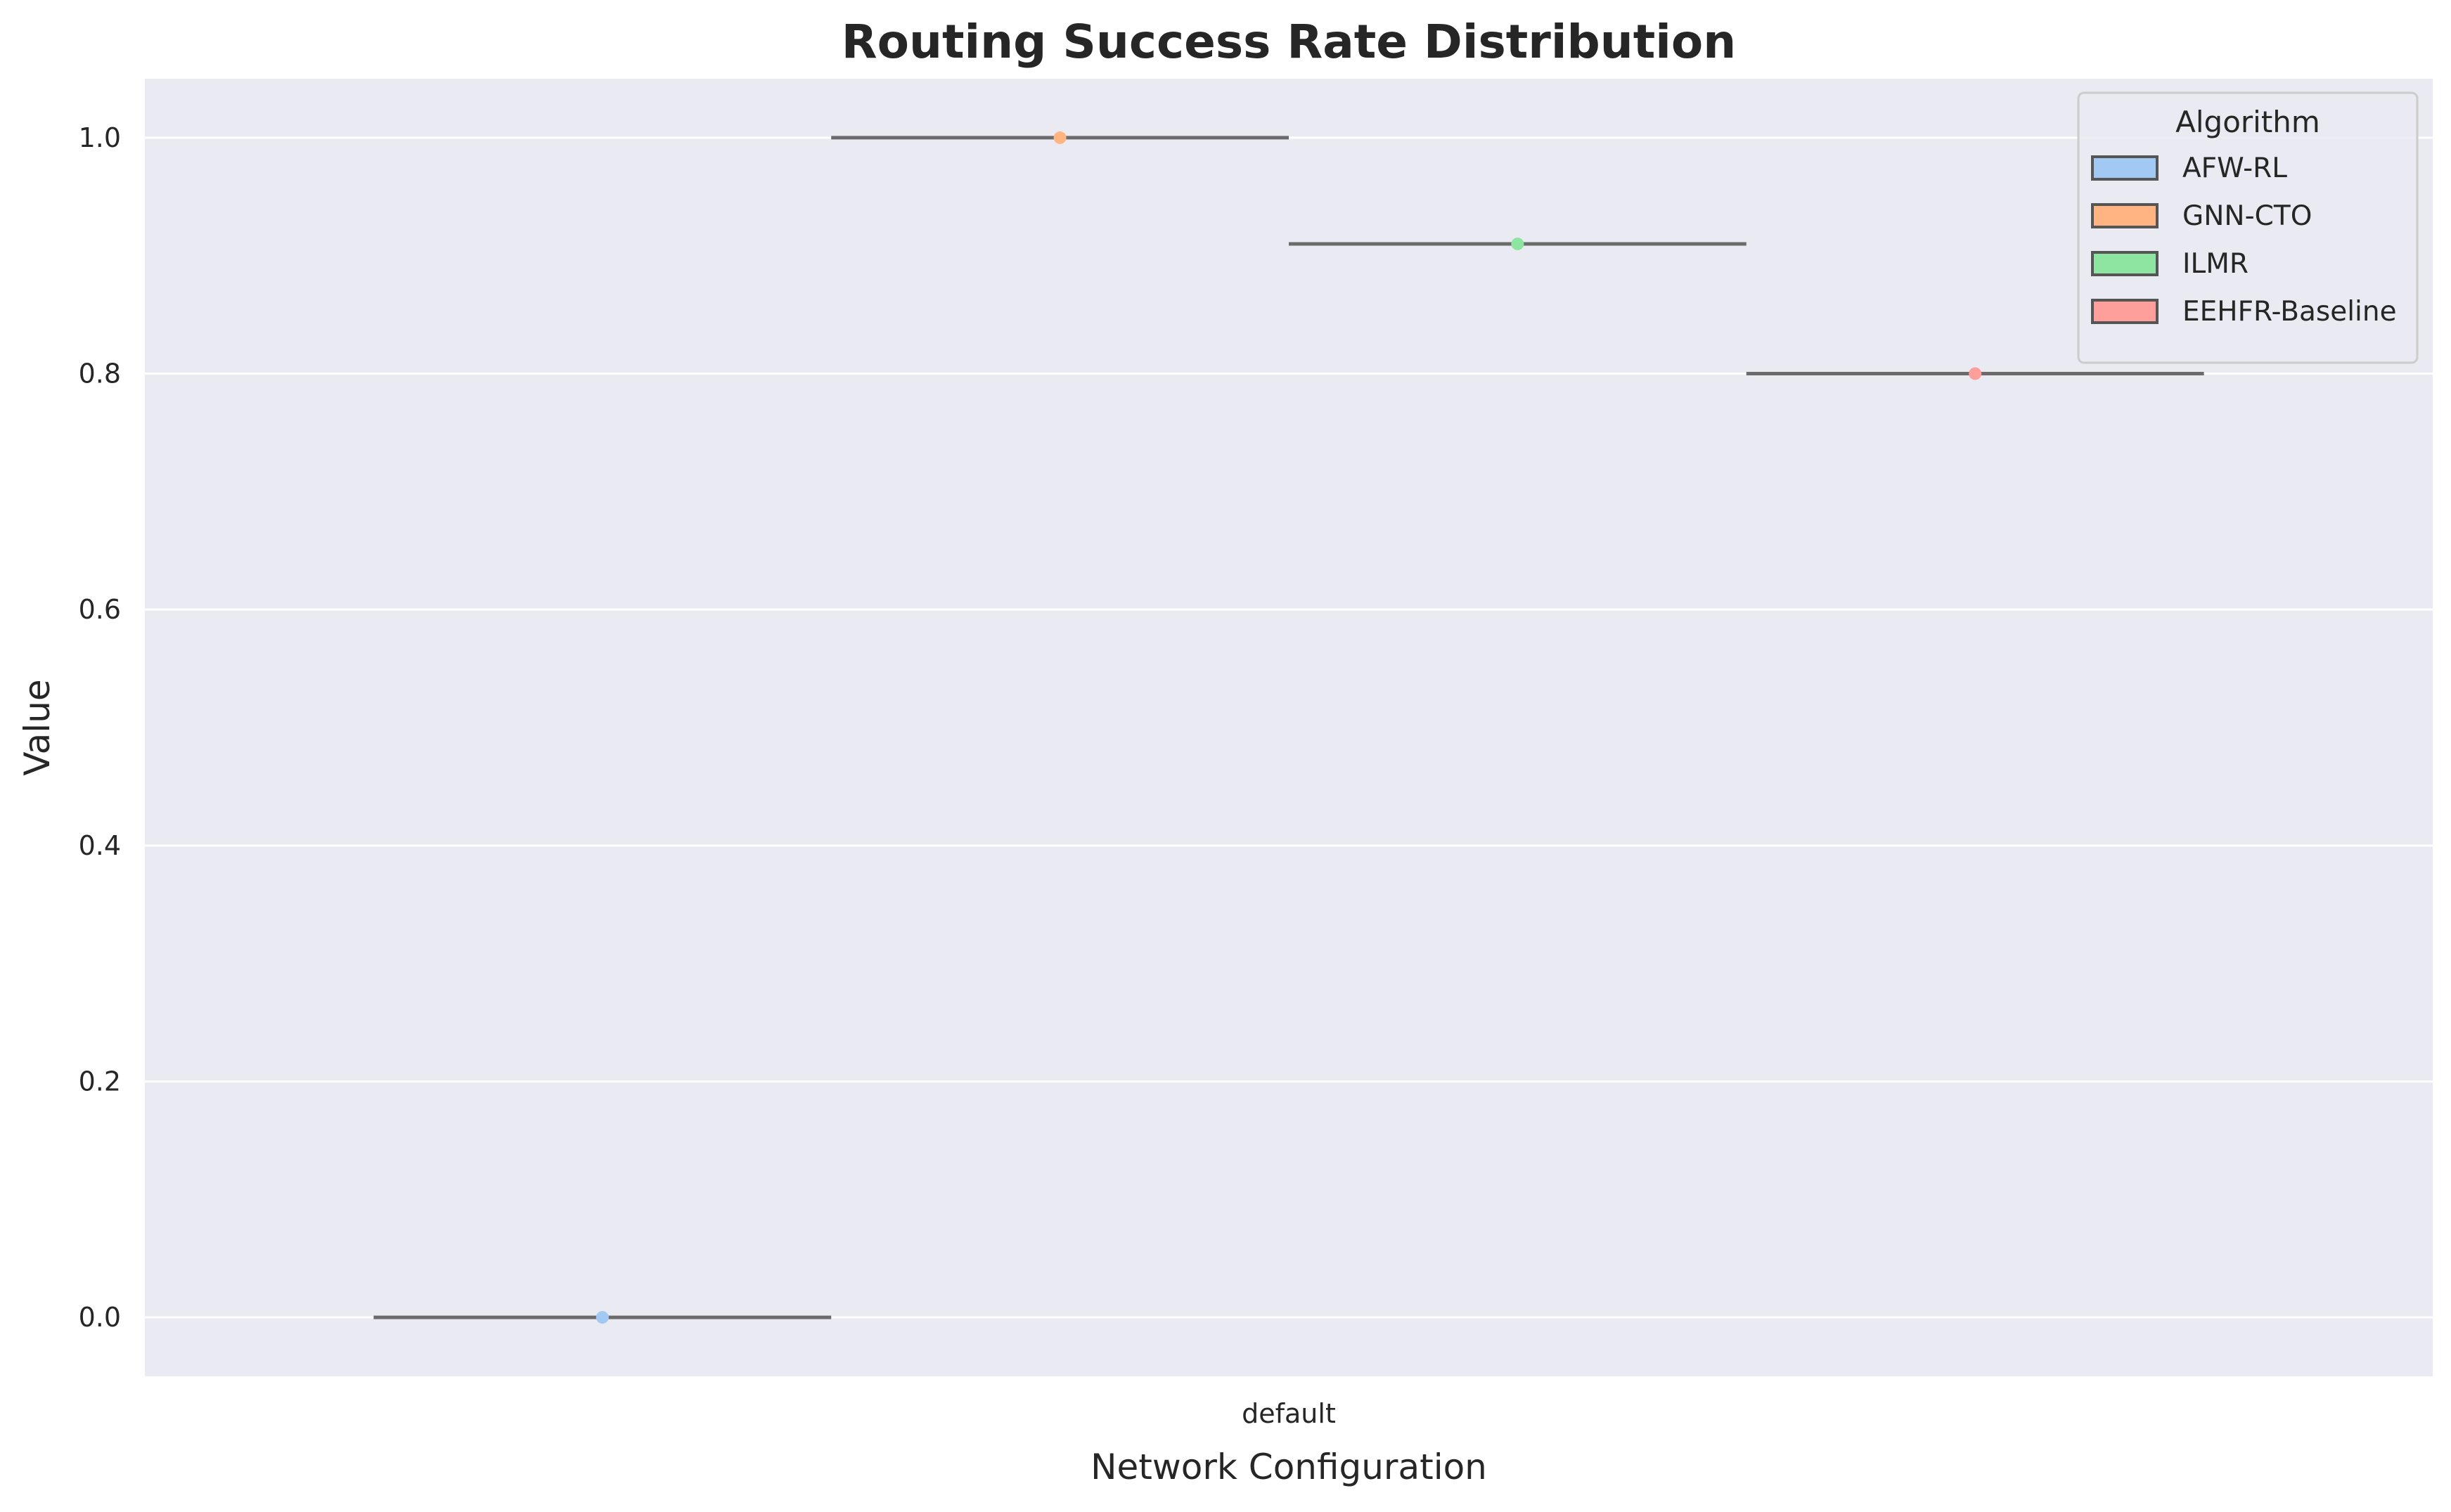 This screenshot has width=2451, height=1512. I want to click on legend-label: ILMR, so click(2215, 264).